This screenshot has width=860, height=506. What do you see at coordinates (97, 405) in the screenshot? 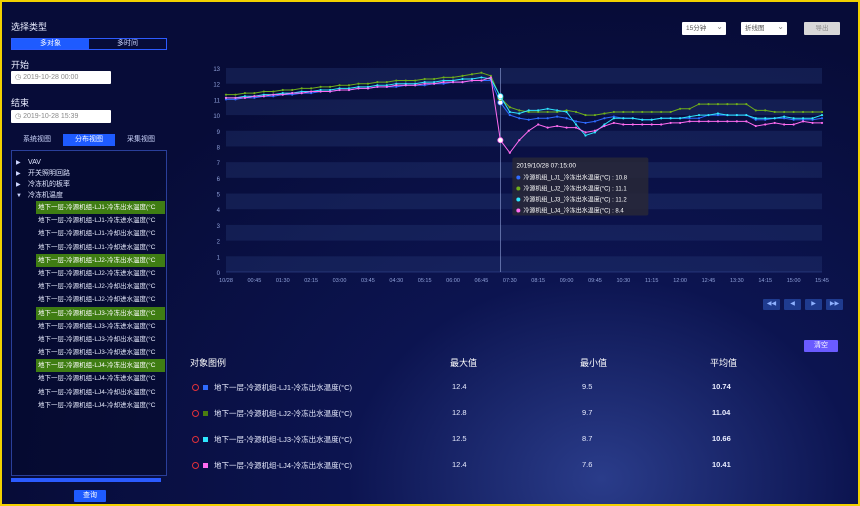
I see `tree-leaf: 地下一层-冷源机组-LJ4-冷却进水温度(°C` at bounding box center [97, 405].